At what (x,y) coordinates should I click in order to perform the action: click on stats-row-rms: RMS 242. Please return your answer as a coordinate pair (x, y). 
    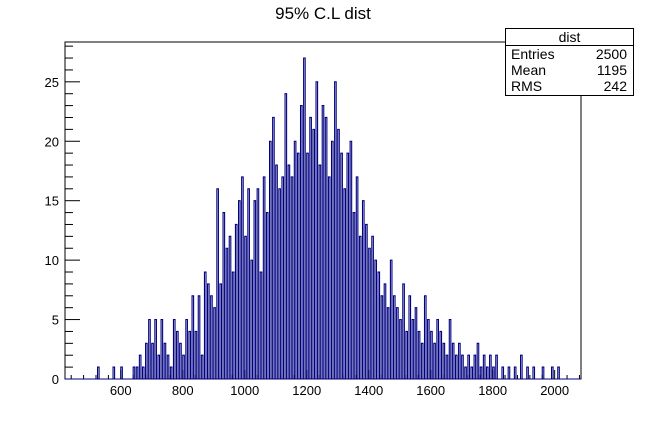
    Looking at the image, I should click on (569, 86).